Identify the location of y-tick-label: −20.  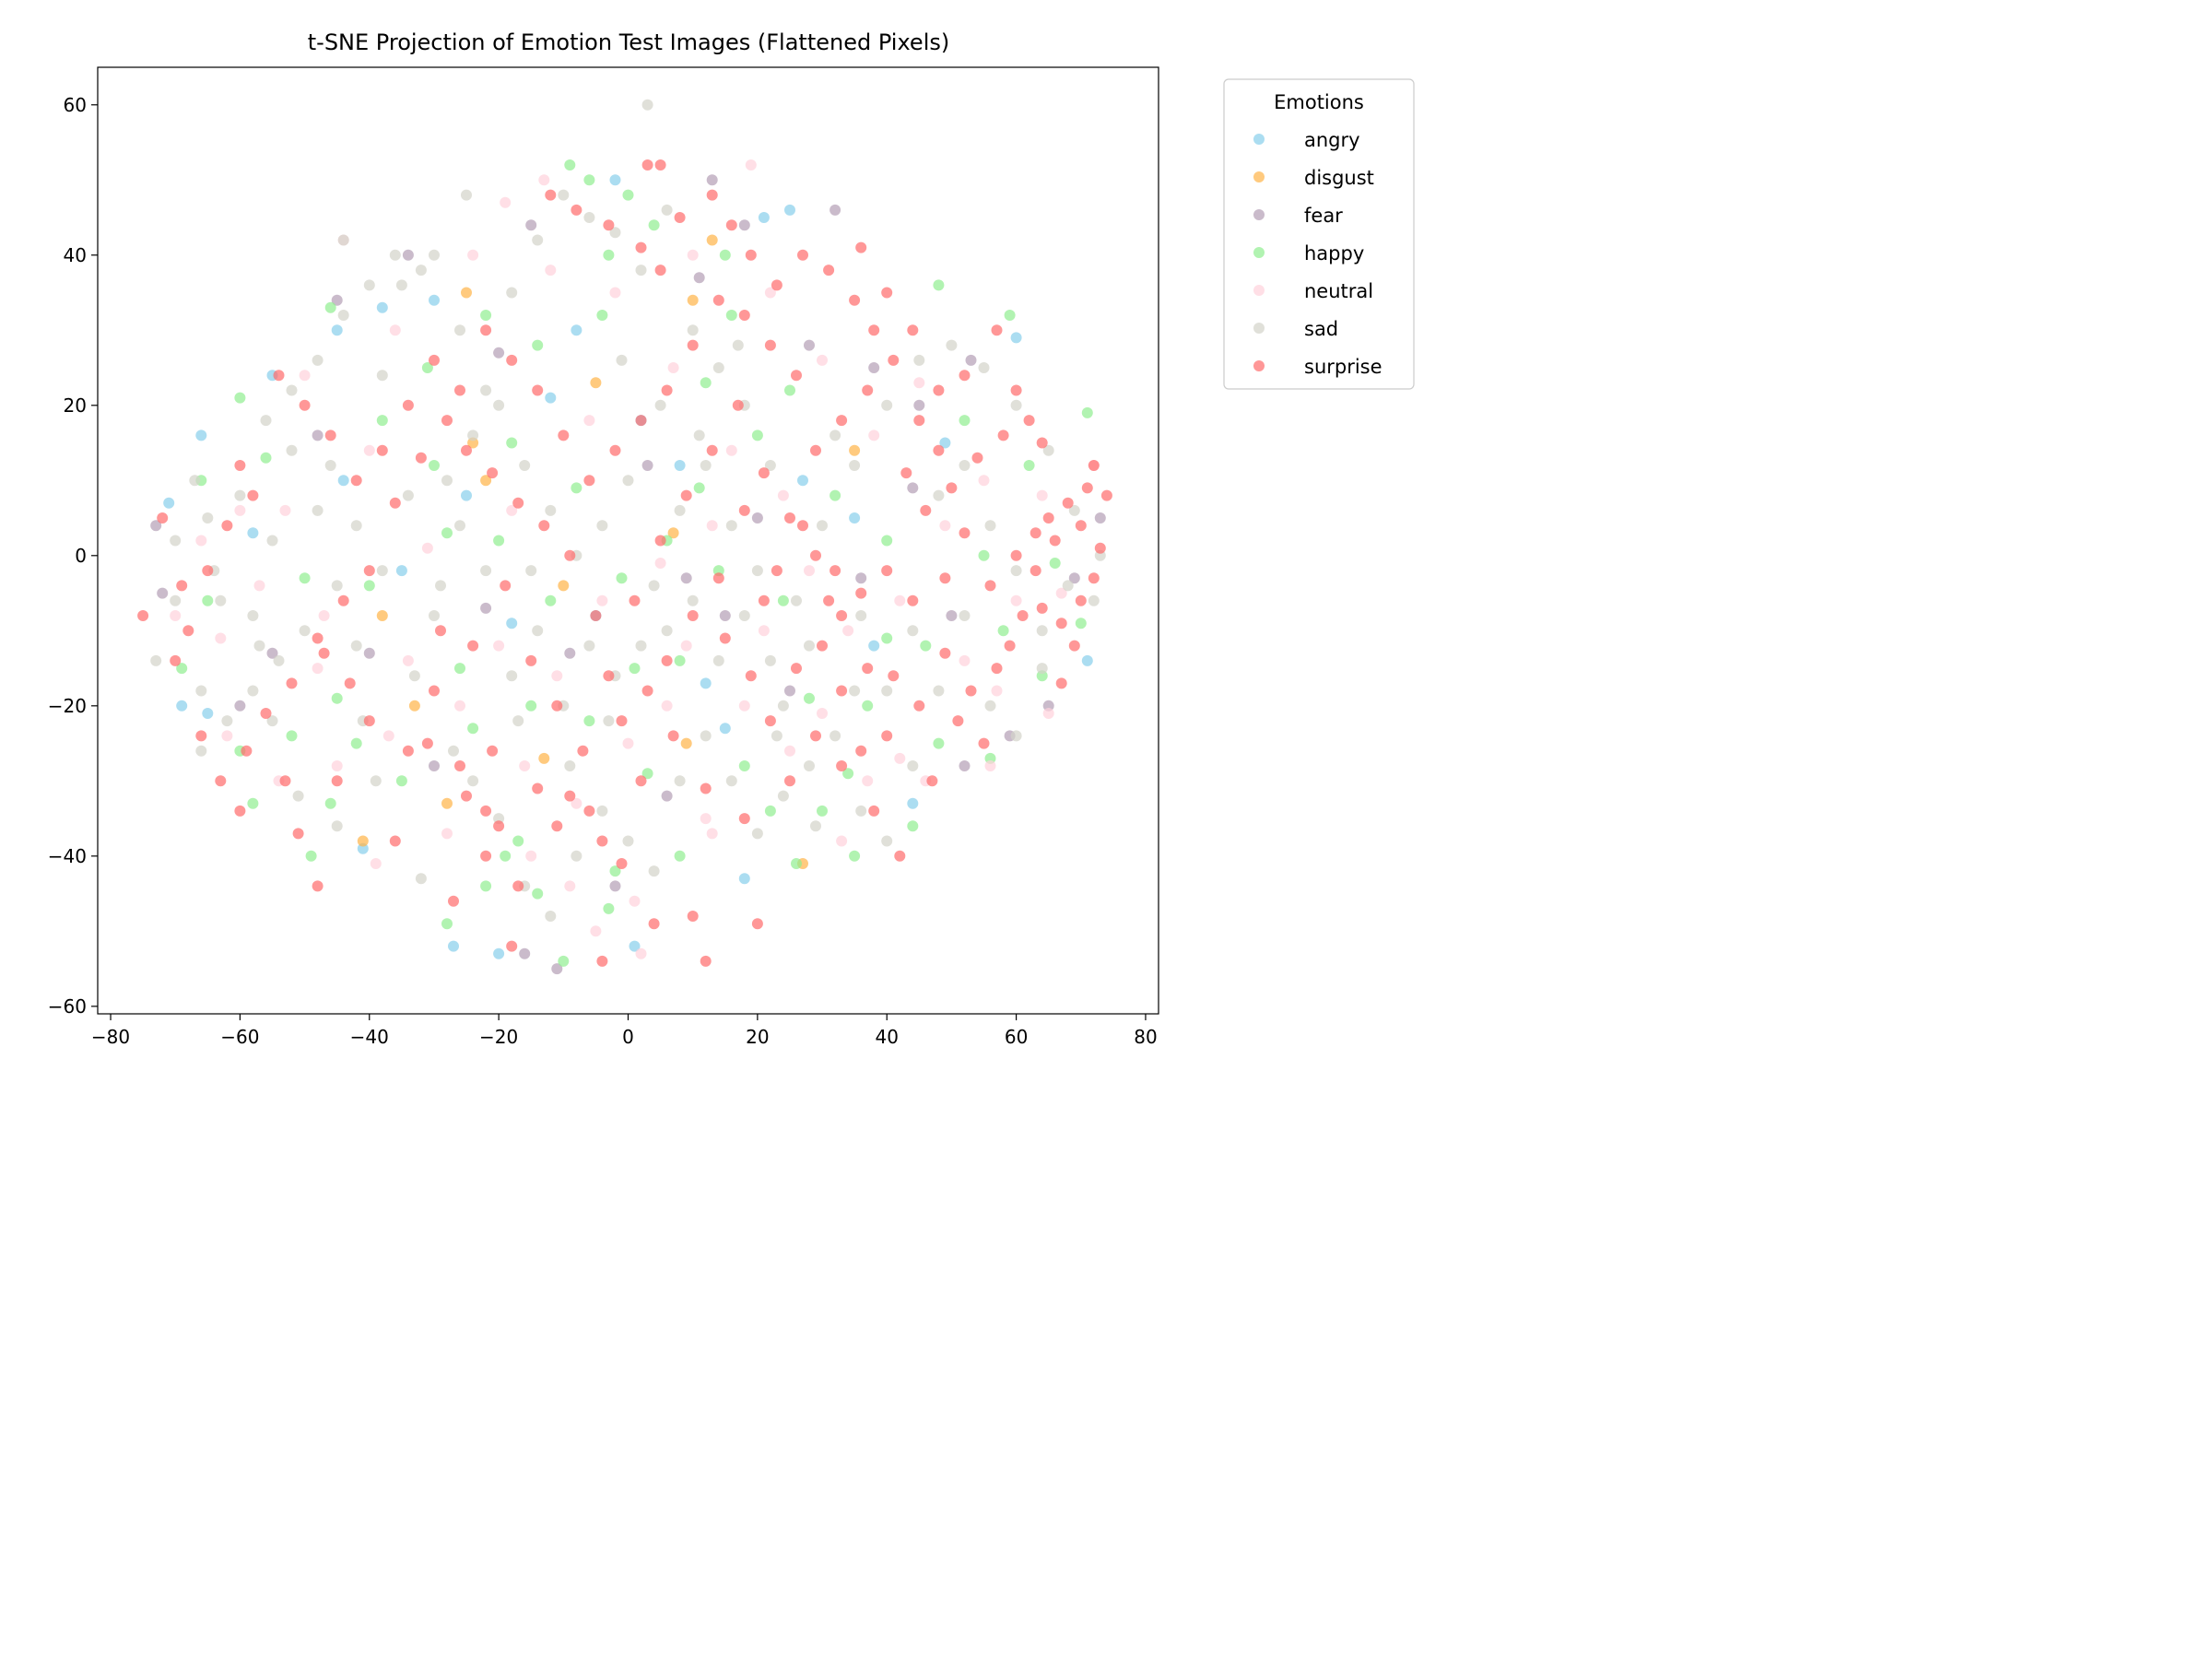
(67, 706).